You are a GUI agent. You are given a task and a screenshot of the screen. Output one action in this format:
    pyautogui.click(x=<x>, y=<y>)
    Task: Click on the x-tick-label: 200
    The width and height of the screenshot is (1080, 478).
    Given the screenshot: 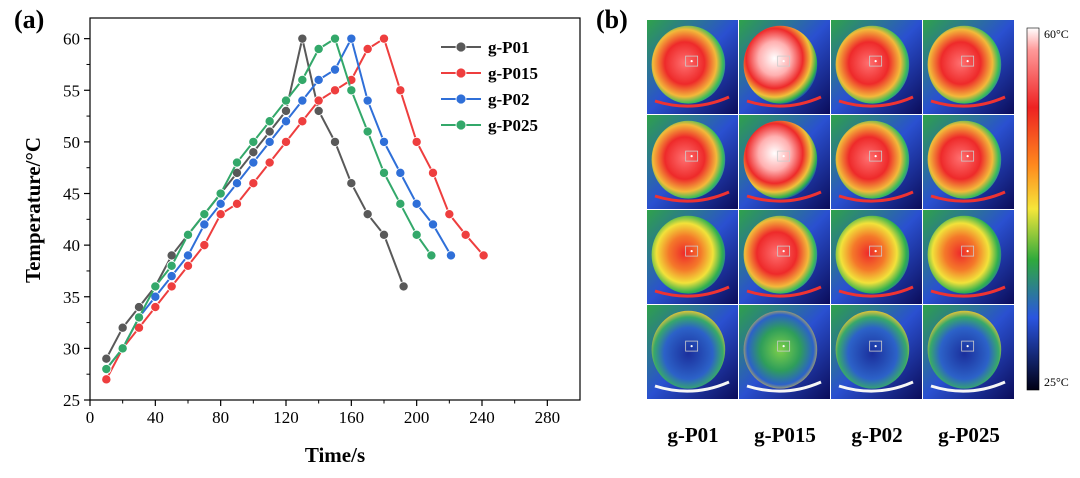 What is the action you would take?
    pyautogui.click(x=417, y=417)
    